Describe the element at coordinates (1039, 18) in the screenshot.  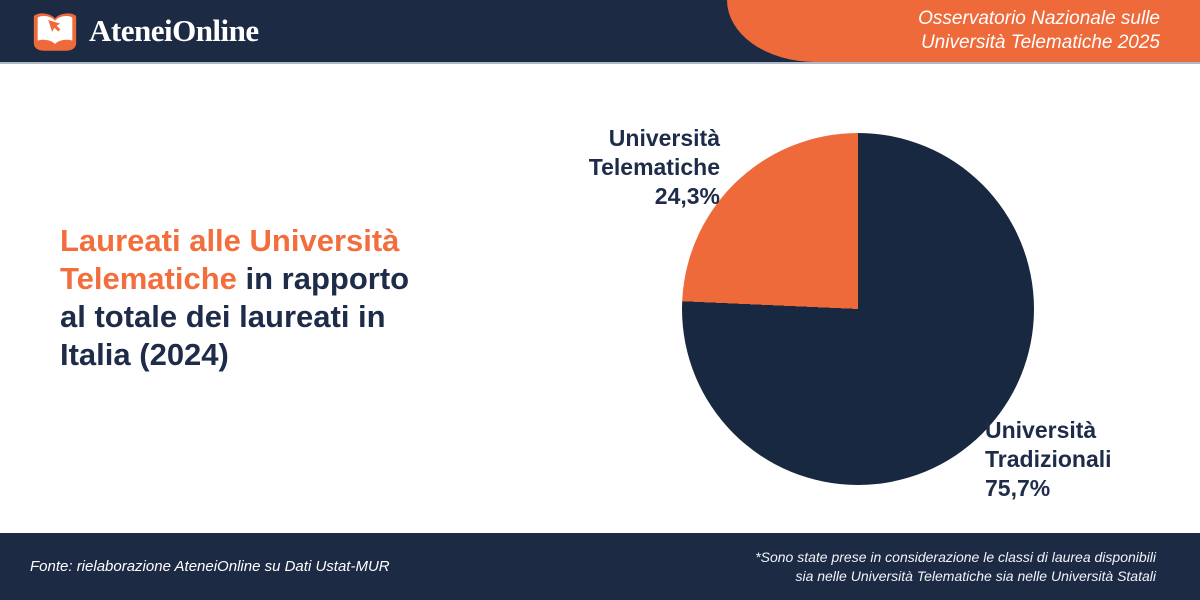
I see `badge-line-1: Osservatorio Nazionale sulle` at that location.